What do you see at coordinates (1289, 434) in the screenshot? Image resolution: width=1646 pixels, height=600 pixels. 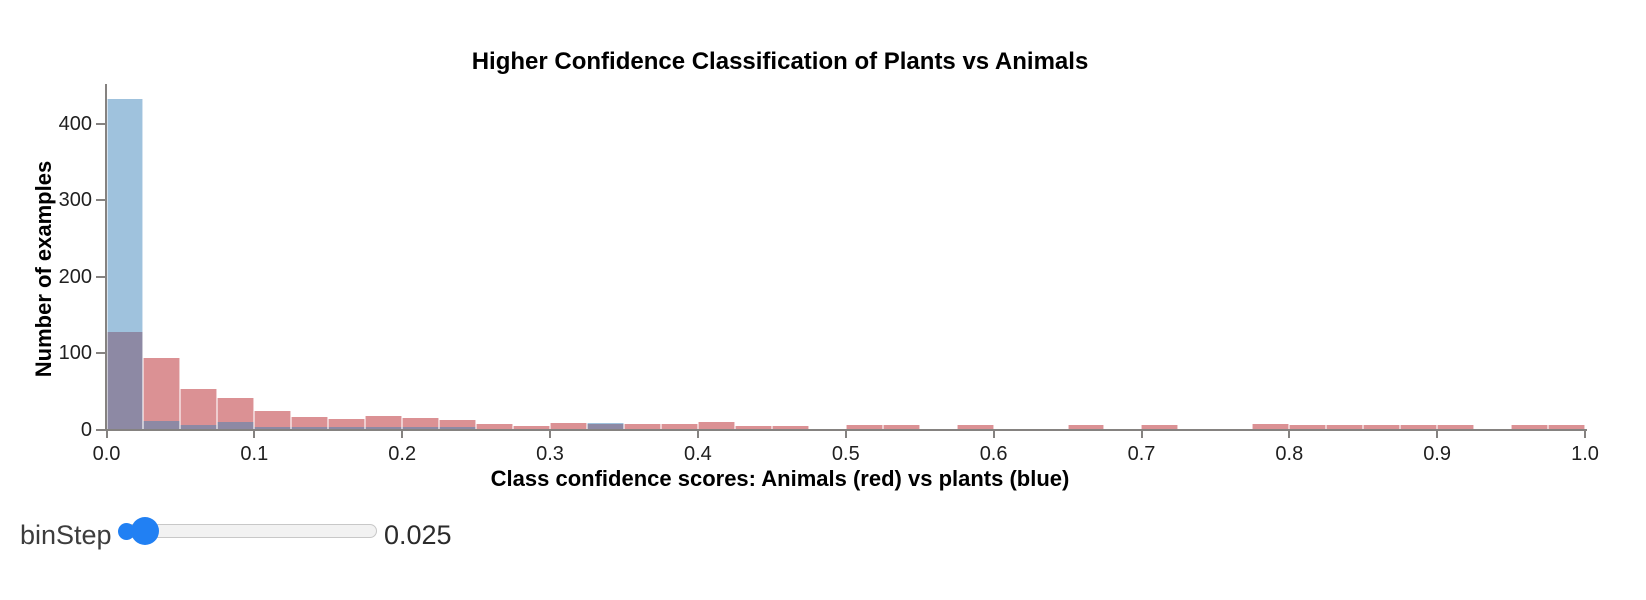 I see `x-tick-0.8` at bounding box center [1289, 434].